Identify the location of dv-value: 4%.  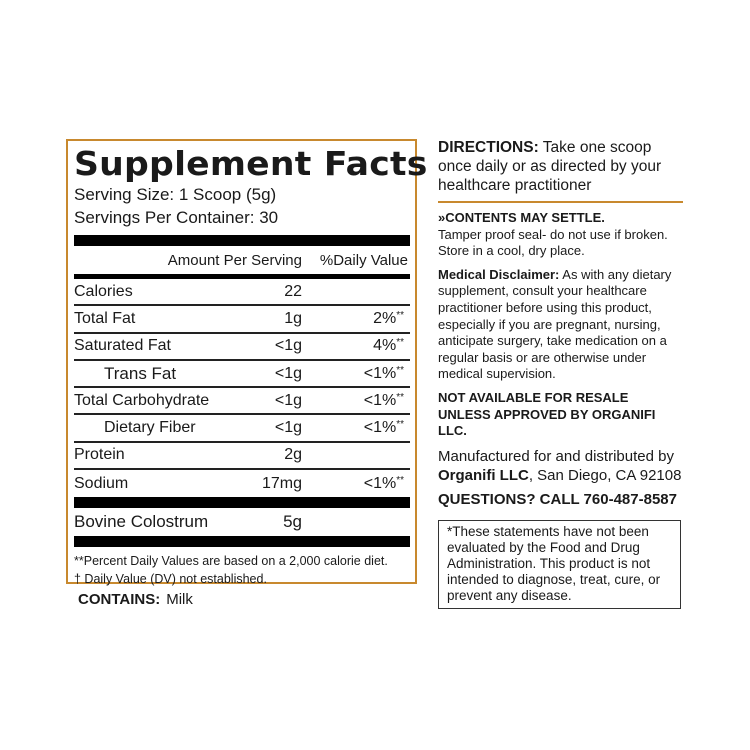
(385, 346).